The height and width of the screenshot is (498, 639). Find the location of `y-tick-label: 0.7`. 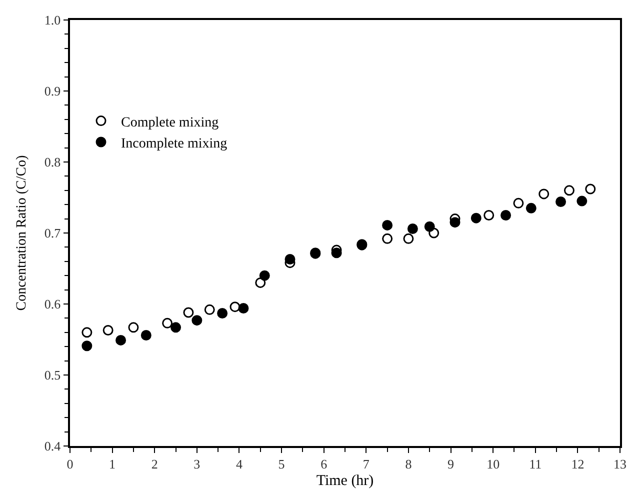

y-tick-label: 0.7 is located at coordinates (53, 233).